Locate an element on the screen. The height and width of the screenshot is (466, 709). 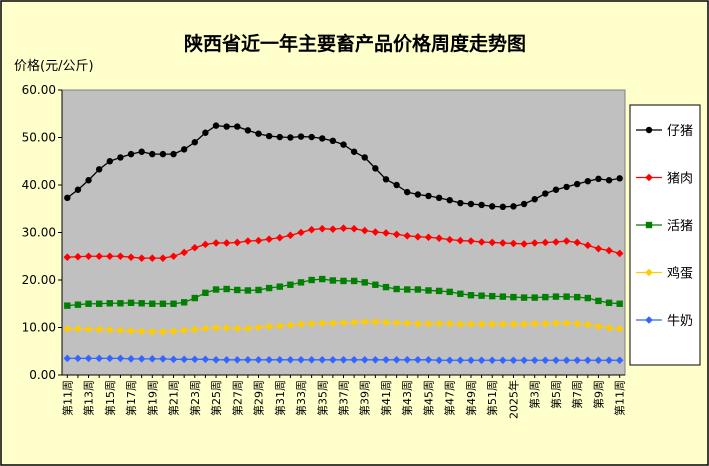
y-tick-label: 40.00 is located at coordinates (39, 185).